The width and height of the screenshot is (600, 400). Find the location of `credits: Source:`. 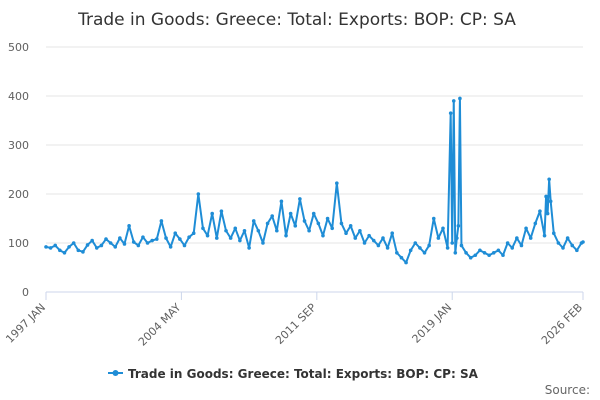

credits: Source: is located at coordinates (567, 390).